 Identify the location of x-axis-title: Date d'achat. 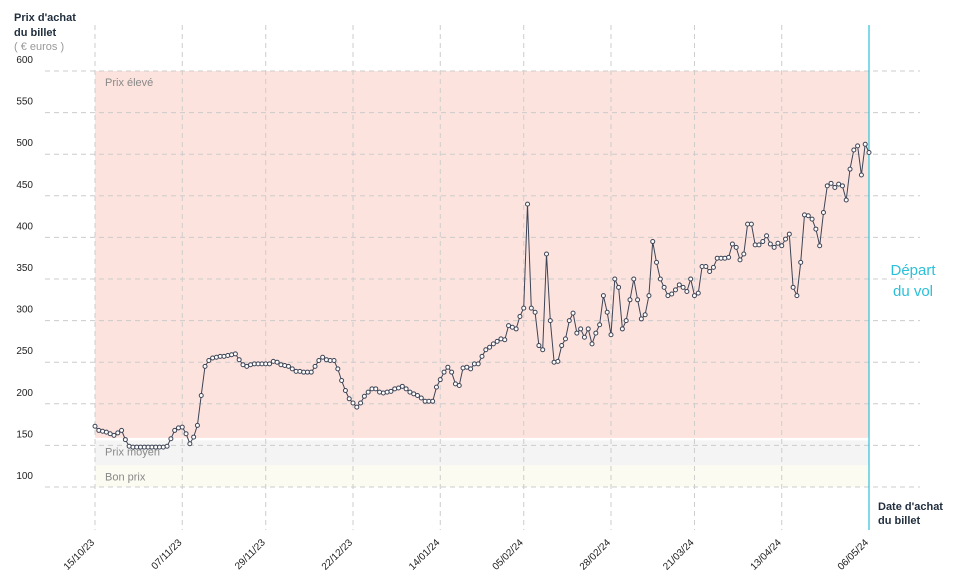
(910, 507).